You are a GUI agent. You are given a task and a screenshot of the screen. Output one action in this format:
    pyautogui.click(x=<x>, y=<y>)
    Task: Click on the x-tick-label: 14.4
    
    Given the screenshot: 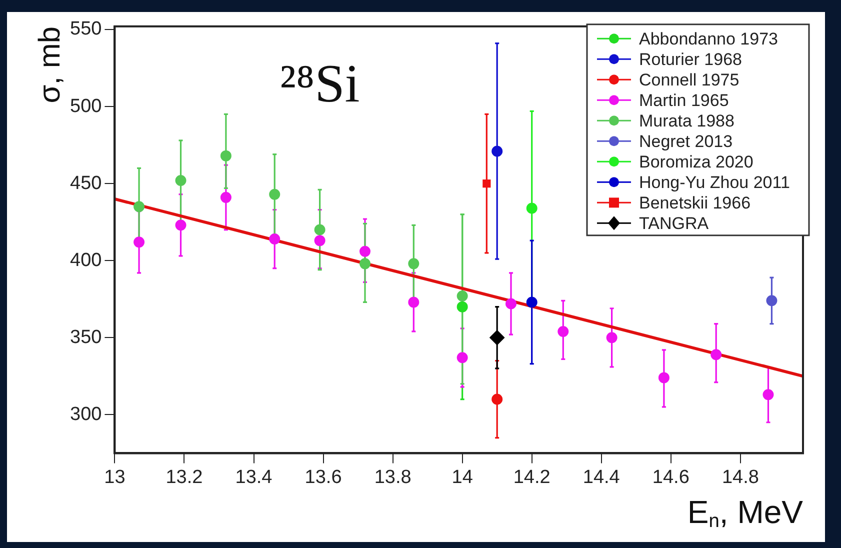 What is the action you would take?
    pyautogui.click(x=601, y=477)
    